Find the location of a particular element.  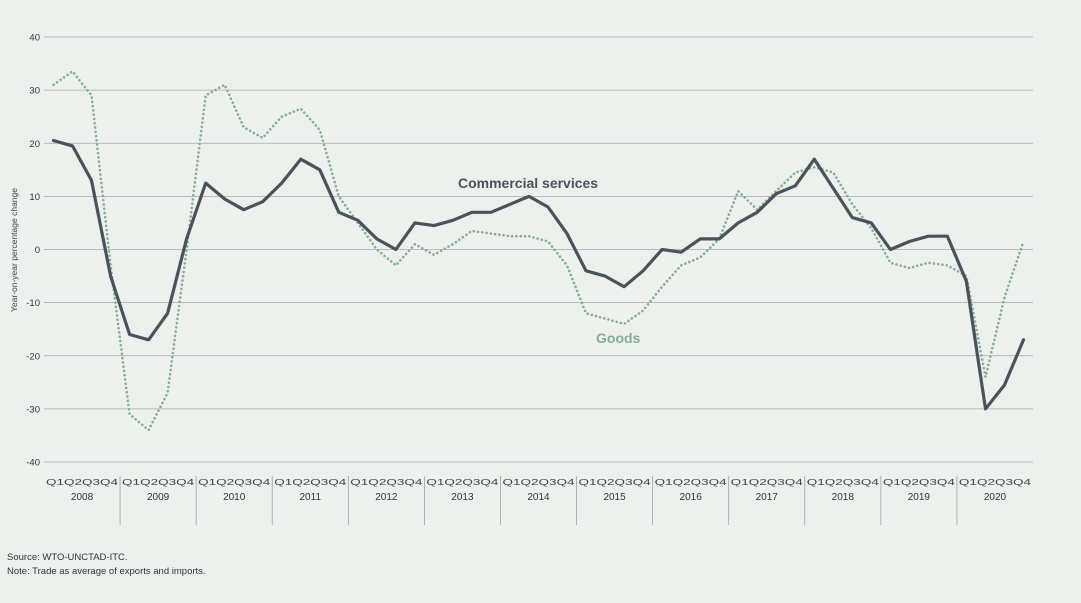

year-label-2012: 2012 is located at coordinates (386, 497).